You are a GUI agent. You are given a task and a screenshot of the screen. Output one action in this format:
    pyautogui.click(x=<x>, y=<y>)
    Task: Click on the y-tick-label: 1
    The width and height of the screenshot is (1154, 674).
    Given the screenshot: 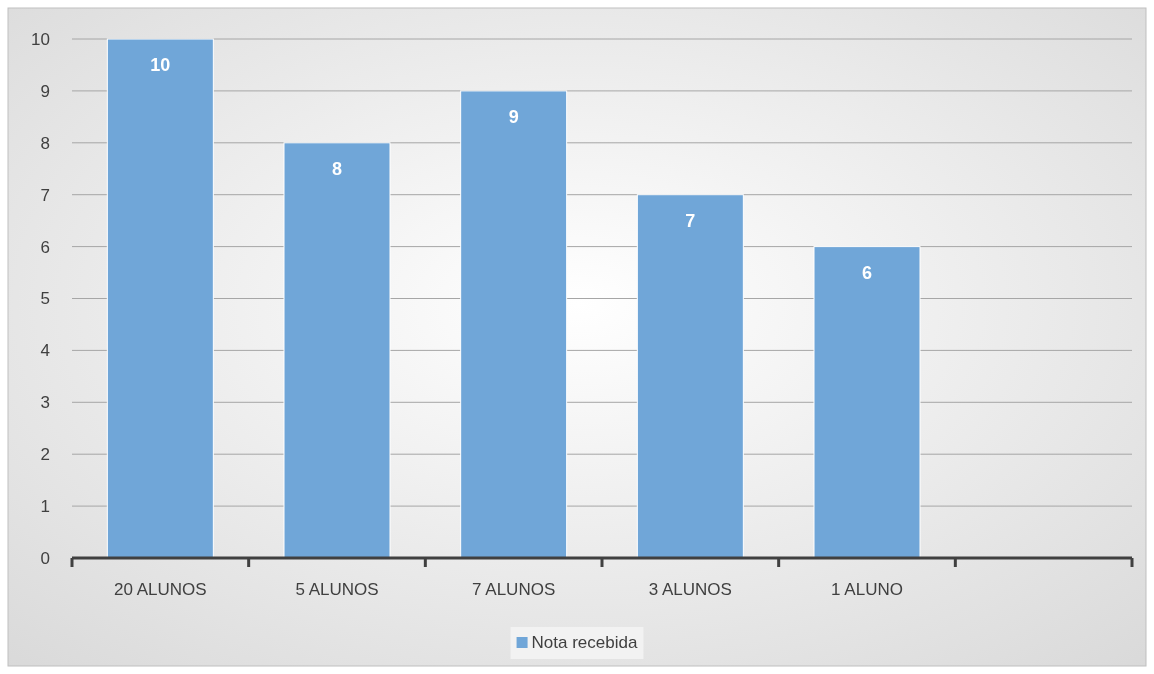 What is the action you would take?
    pyautogui.click(x=45, y=507)
    